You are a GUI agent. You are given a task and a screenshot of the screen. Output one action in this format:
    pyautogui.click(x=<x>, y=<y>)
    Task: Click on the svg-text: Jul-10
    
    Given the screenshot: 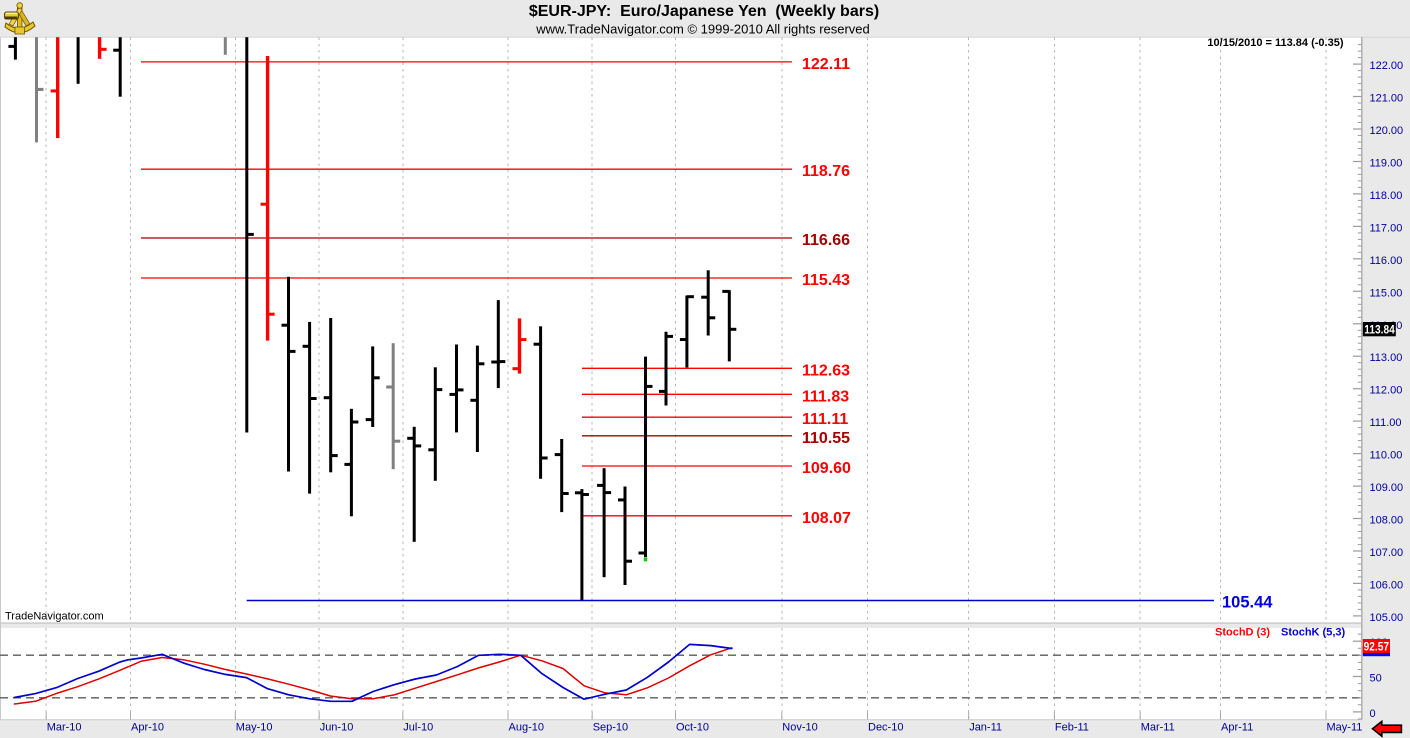 What is the action you would take?
    pyautogui.click(x=418, y=728)
    